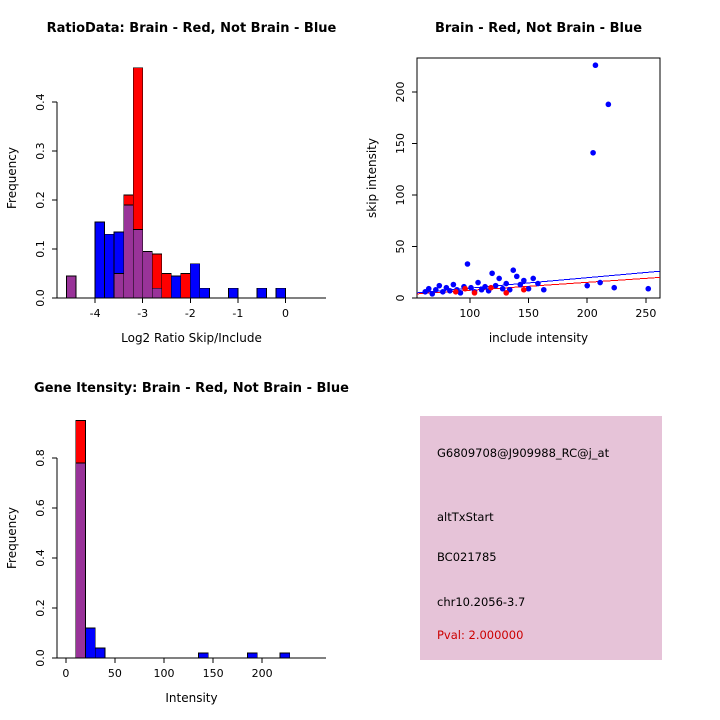 The width and height of the screenshot is (720, 720). Describe the element at coordinates (40, 508) in the screenshot. I see `svg-text: 0.6` at that location.